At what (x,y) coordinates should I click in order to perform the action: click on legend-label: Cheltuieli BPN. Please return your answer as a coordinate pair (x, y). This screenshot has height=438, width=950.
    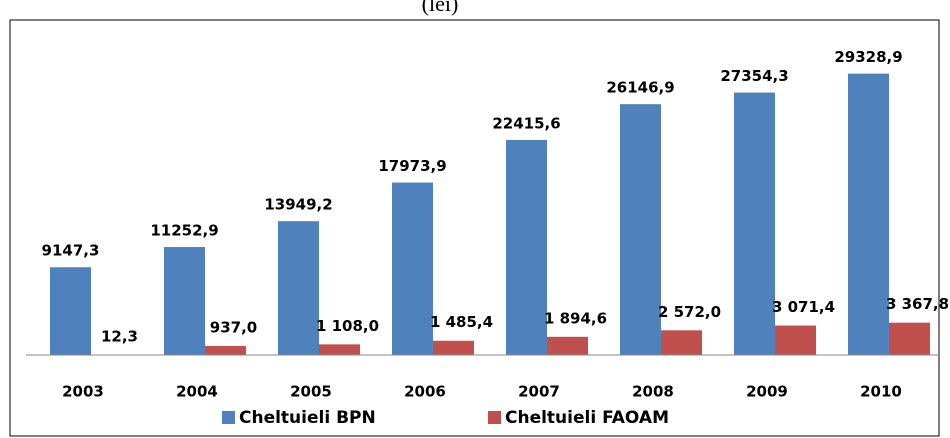
    Looking at the image, I should click on (307, 418).